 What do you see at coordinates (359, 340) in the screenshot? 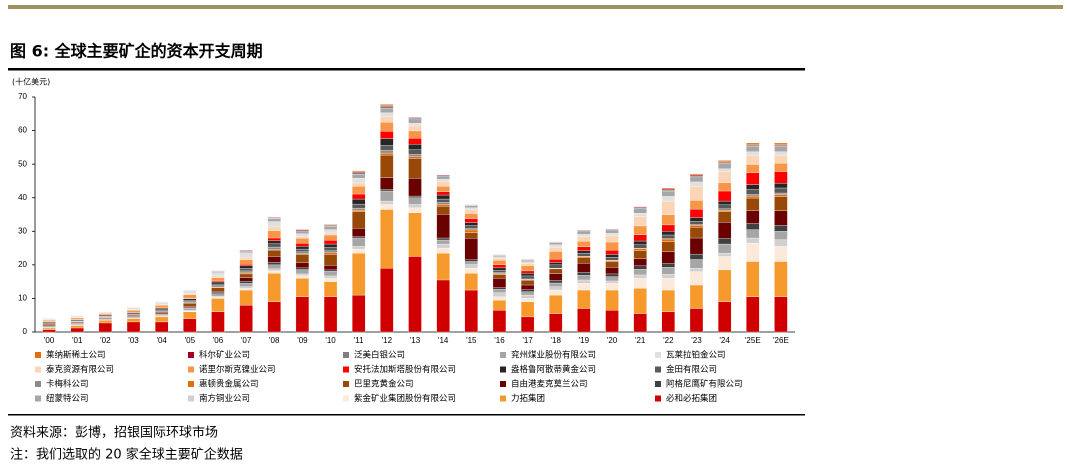
I see `x-tick-label: '11` at bounding box center [359, 340].